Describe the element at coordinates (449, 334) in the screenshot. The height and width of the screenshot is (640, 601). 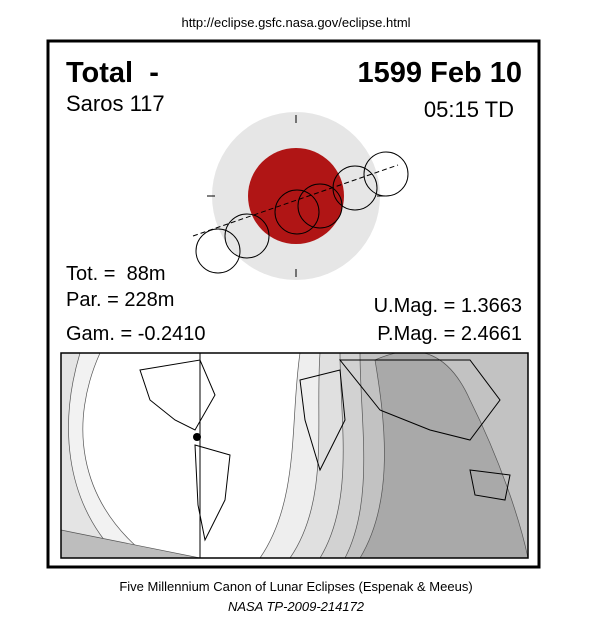
I see `pmag: P.Mag. = 2.4661` at that location.